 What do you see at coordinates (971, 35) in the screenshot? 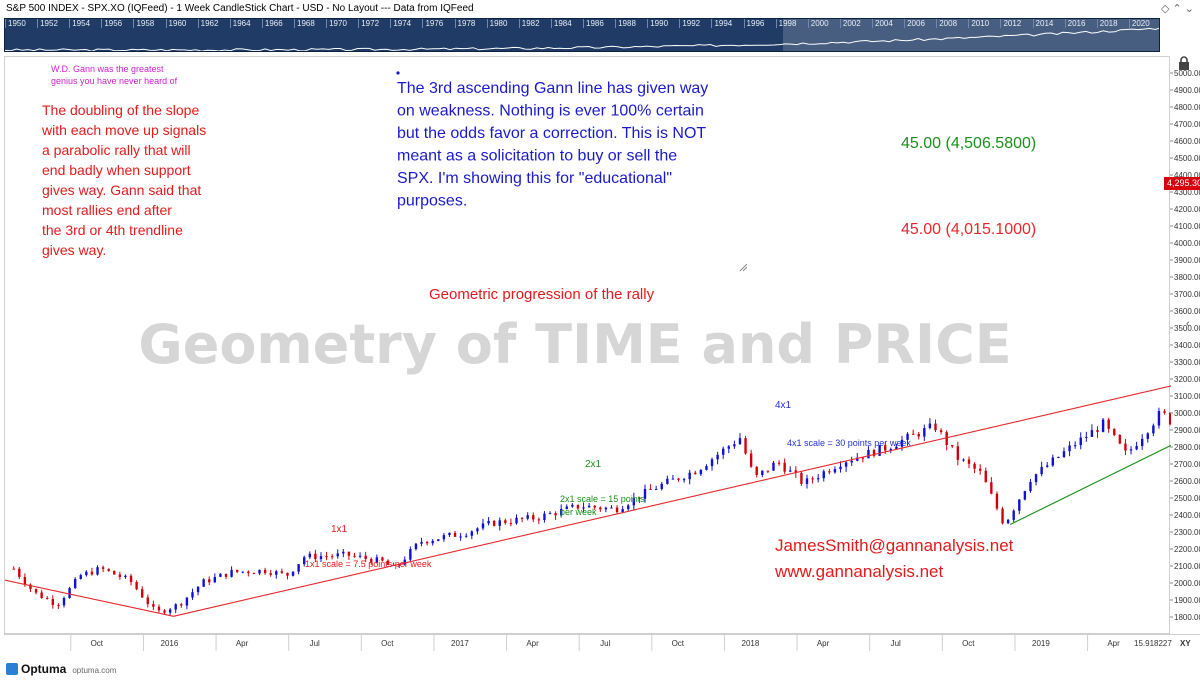
I see `overview-selection-window` at bounding box center [971, 35].